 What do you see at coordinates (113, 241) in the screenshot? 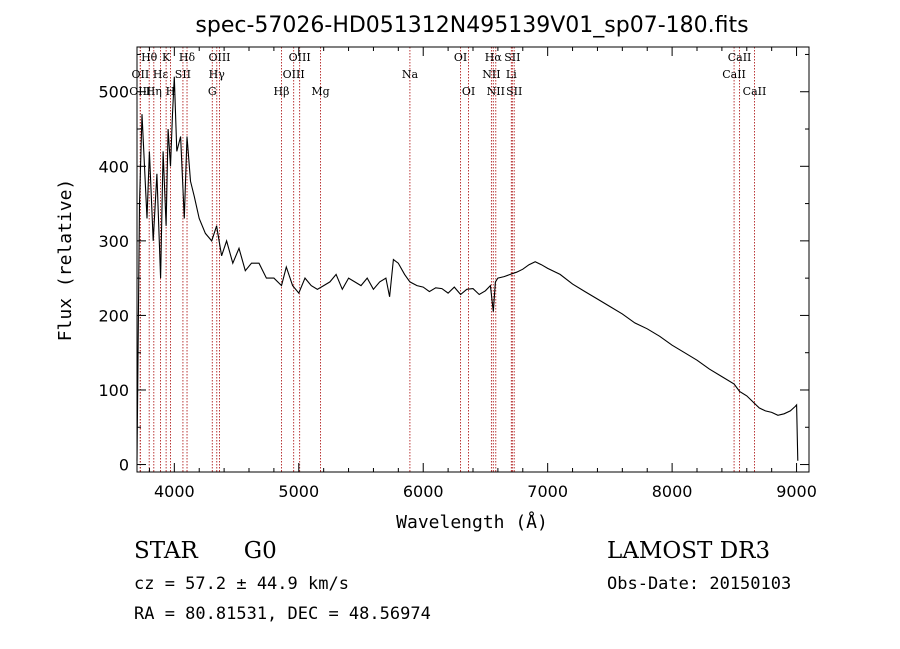
I see `y-tick-label: 300` at bounding box center [113, 241].